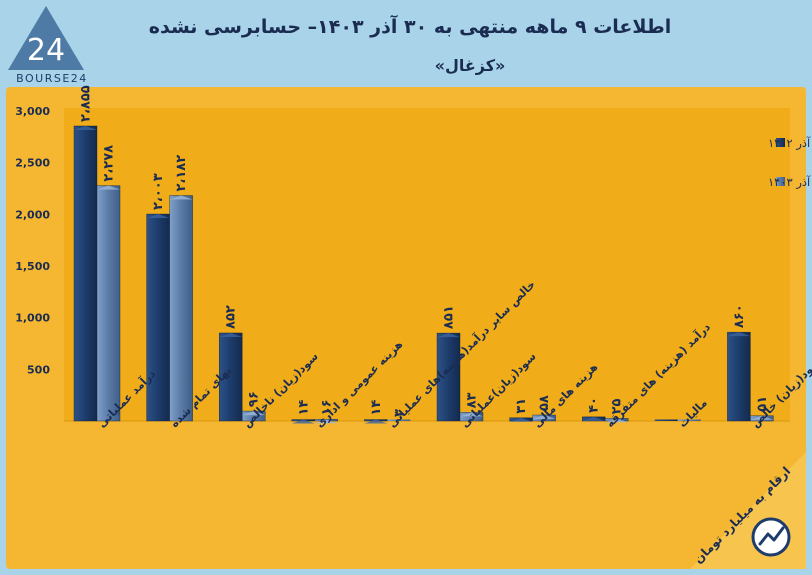 This screenshot has height=575, width=812. Describe the element at coordinates (594, 405) in the screenshot. I see `data-label-1402: ۴۰` at that location.